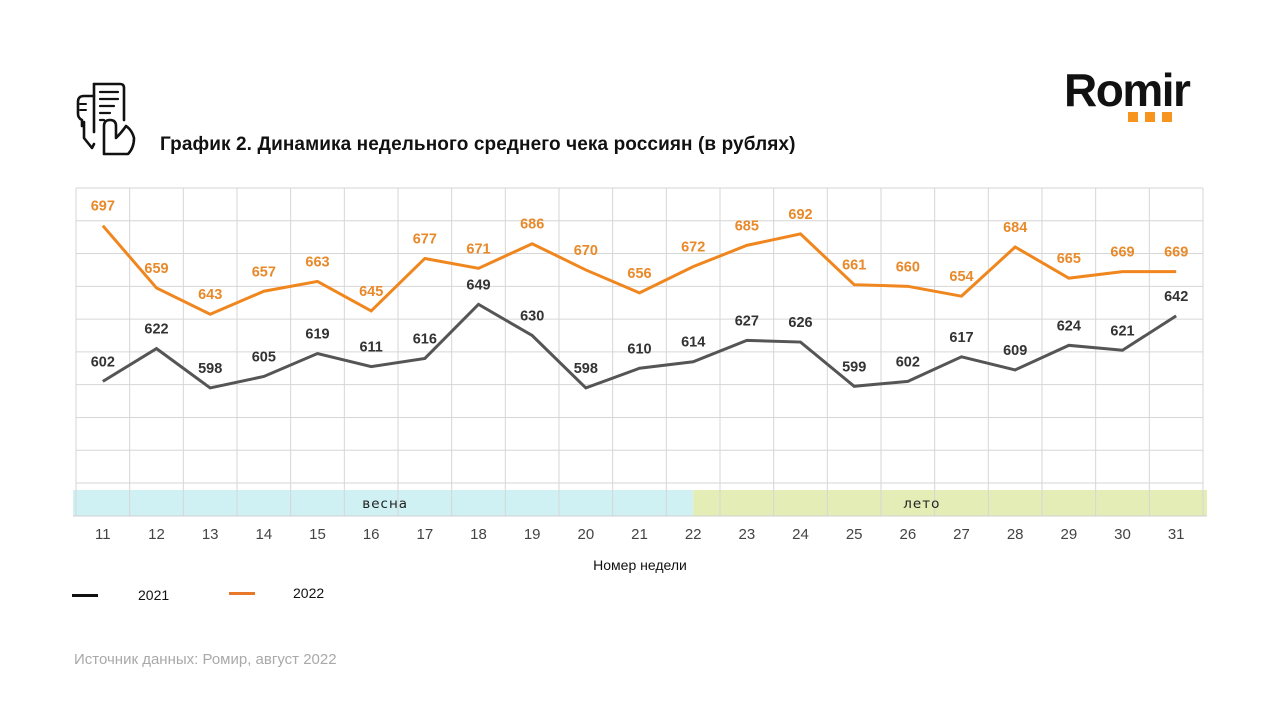  What do you see at coordinates (424, 534) in the screenshot?
I see `x-tick-label: 17` at bounding box center [424, 534].